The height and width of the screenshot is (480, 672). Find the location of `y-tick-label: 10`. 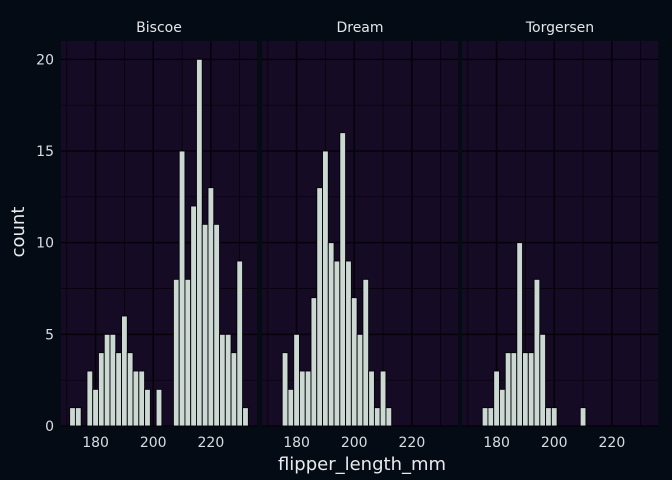

y-tick-label: 10 is located at coordinates (45, 244).